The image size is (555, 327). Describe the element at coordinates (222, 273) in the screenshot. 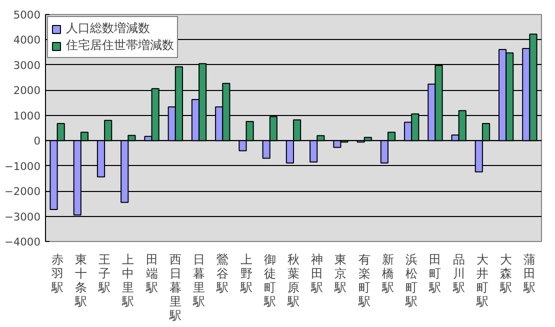

I see `x-tick-label: 鶯谷駅` at that location.